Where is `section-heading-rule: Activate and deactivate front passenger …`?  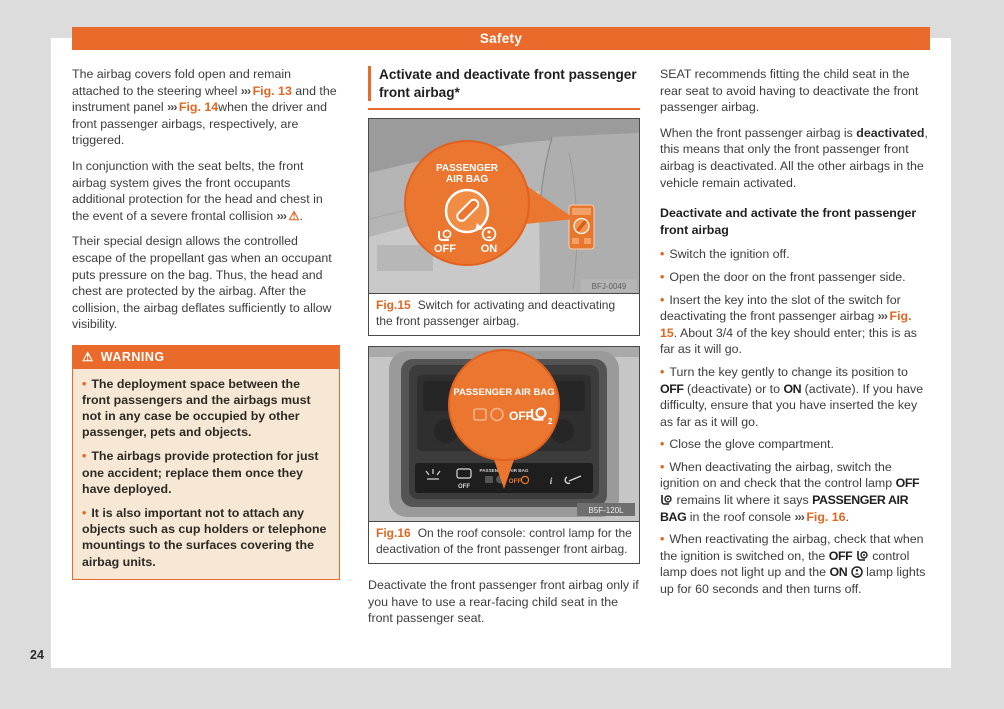 section-heading-rule: Activate and deactivate front passenger … is located at coordinates (504, 88).